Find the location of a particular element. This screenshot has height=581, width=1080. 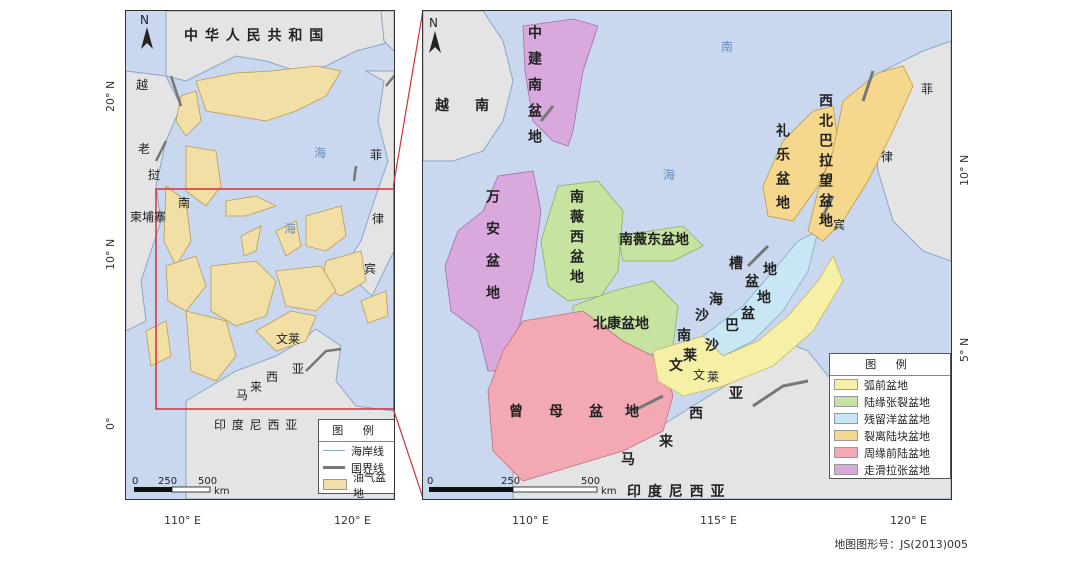

zhongjiannan-label: 中建南盆地 is located at coordinates (534, 90).